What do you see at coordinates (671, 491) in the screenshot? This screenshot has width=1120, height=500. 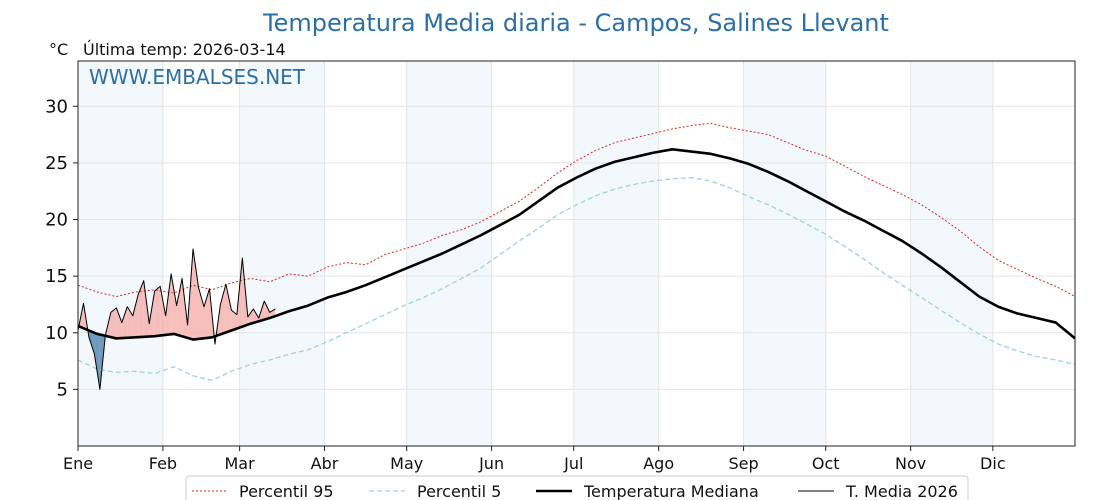 I see `legend-label-temperatura-mediana: Temperatura Mediana` at bounding box center [671, 491].